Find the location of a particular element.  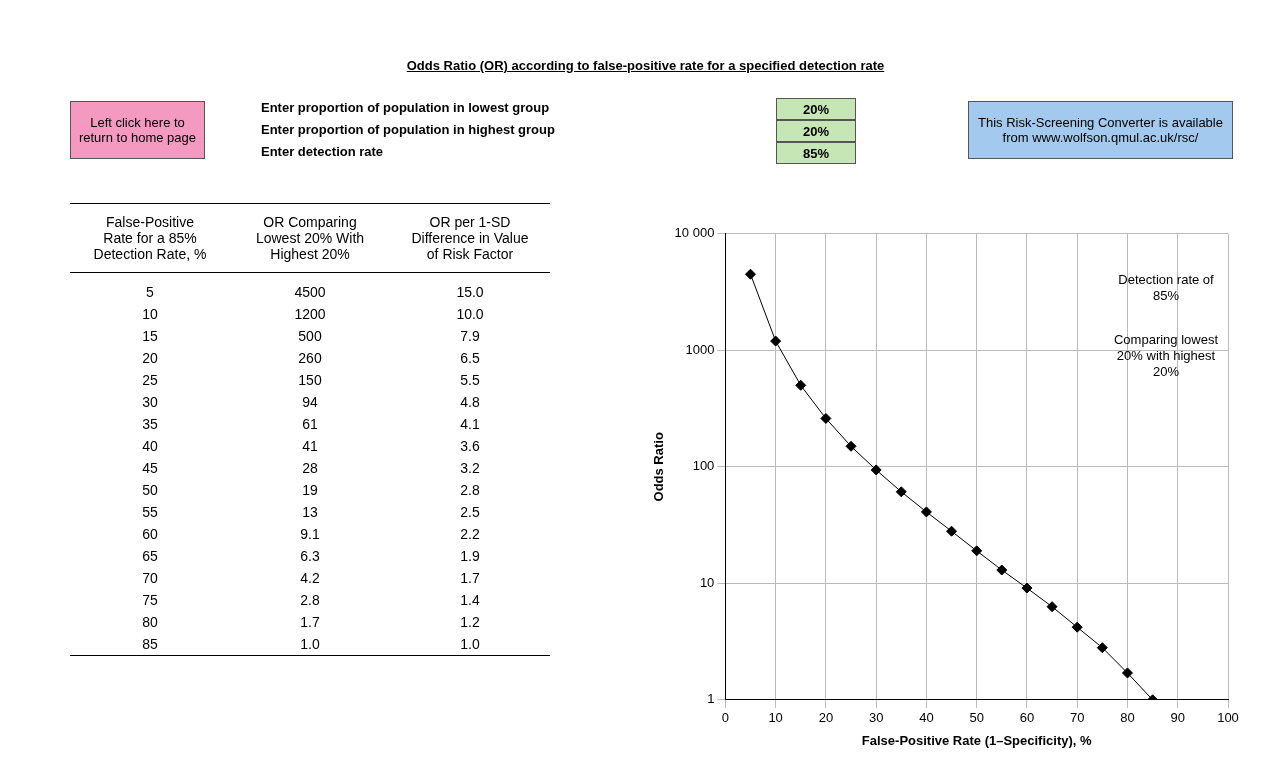

data-label: 3.2 is located at coordinates (470, 468).